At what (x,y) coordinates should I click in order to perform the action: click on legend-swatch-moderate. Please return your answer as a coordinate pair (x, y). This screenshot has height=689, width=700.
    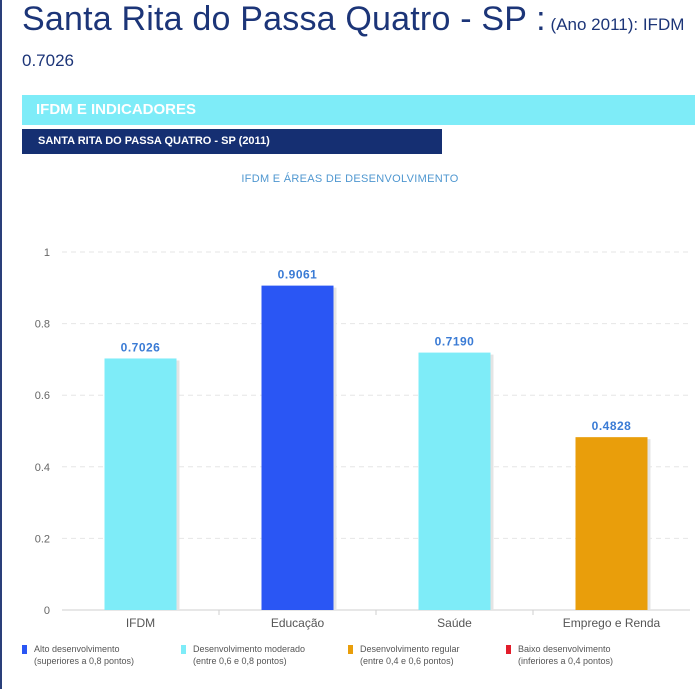
    Looking at the image, I should click on (183, 649).